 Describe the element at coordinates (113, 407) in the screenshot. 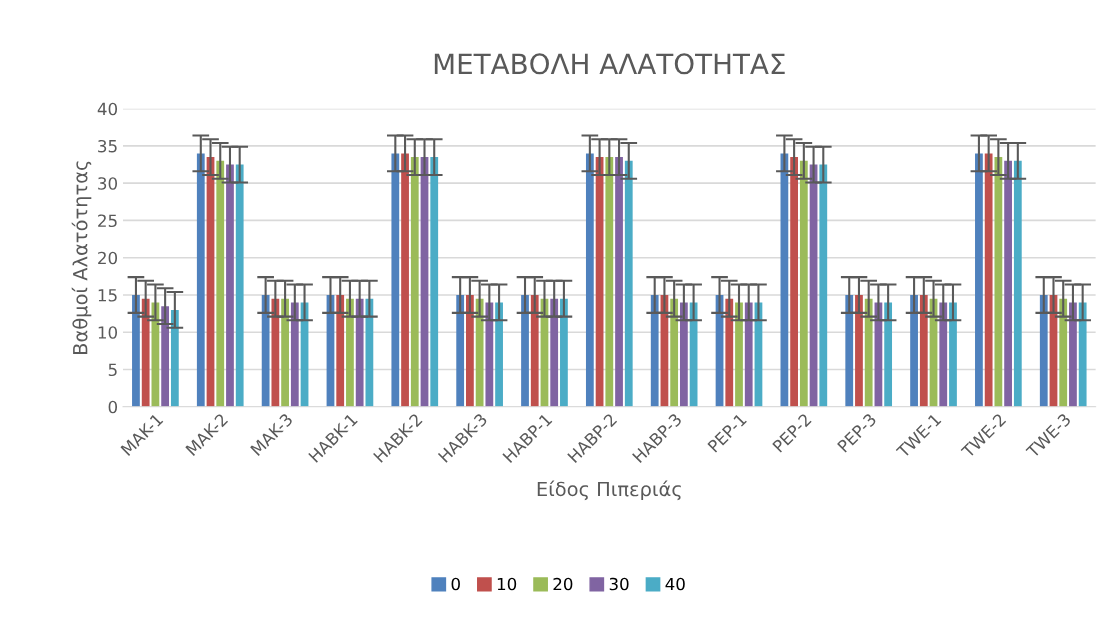

I see `y-tick-label: 0` at that location.